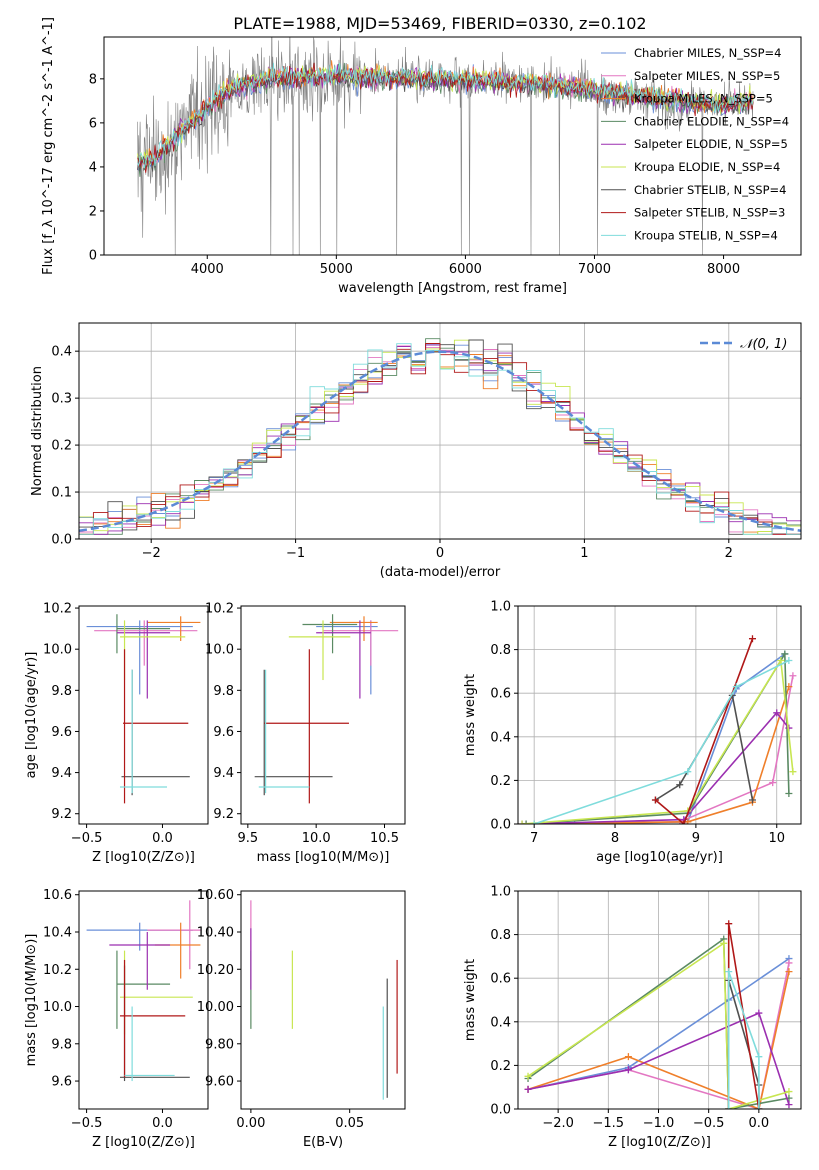 This screenshot has width=819, height=1170. What do you see at coordinates (61, 399) in the screenshot?
I see `y-tick-label: 0.3` at bounding box center [61, 399].